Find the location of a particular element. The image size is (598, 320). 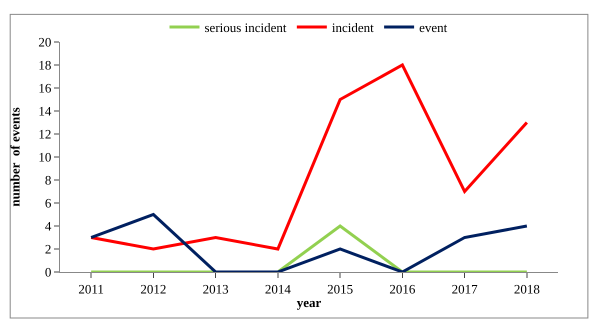

x-axis-title: year is located at coordinates (309, 302).